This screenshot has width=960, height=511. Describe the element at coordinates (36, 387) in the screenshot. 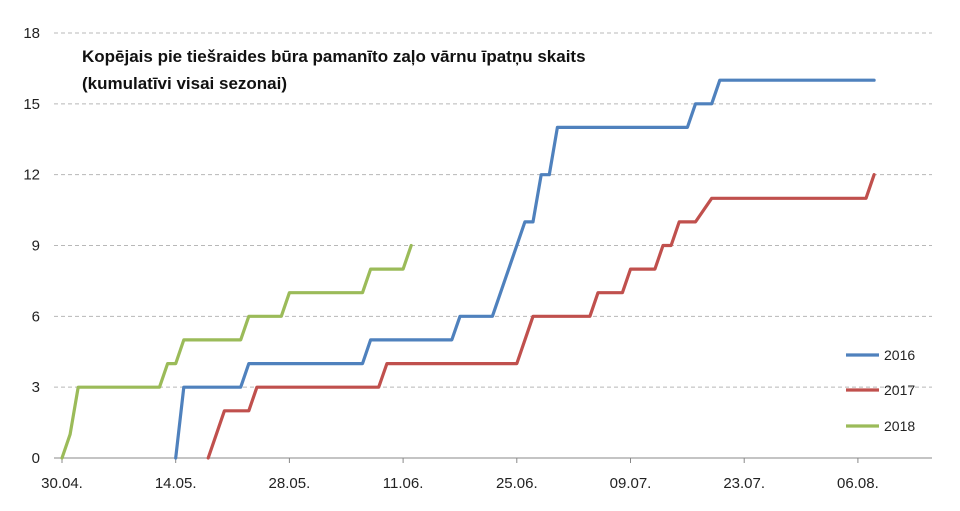

I see `y-tick-label: 3` at that location.